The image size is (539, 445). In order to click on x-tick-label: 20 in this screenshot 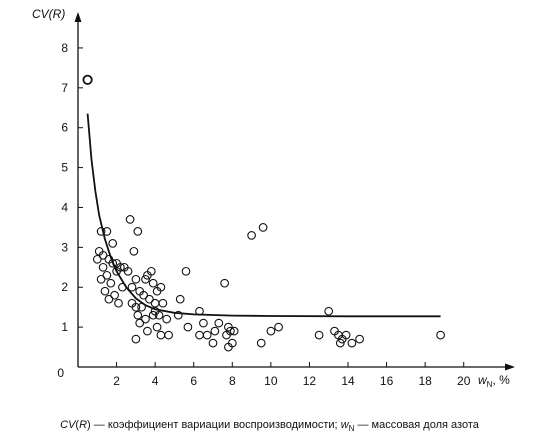, I will do `click(464, 381)`.